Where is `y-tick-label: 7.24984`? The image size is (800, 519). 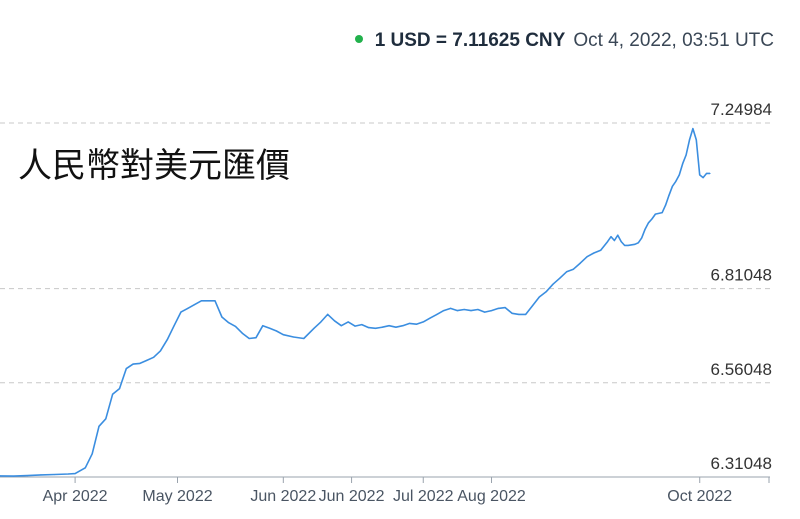
y-tick-label: 7.24984 is located at coordinates (741, 109).